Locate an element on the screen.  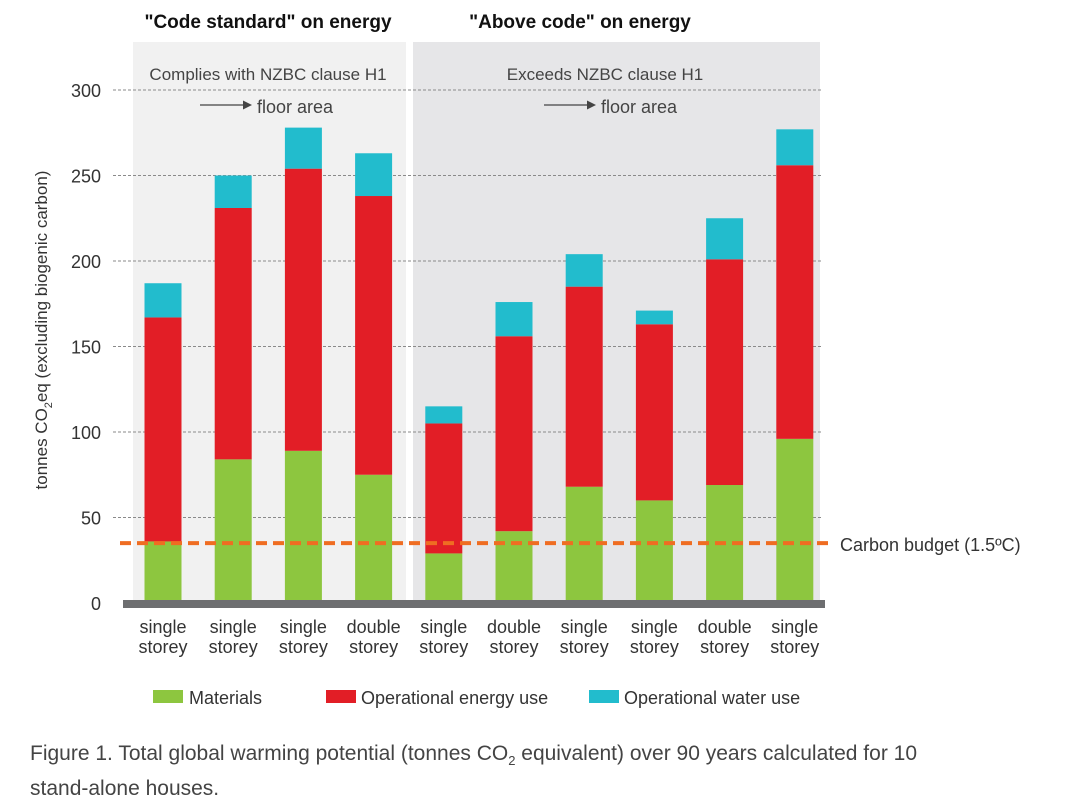
y-axis-label: tonnes CO2eq (excluding biogenic carbon) is located at coordinates (43, 330).